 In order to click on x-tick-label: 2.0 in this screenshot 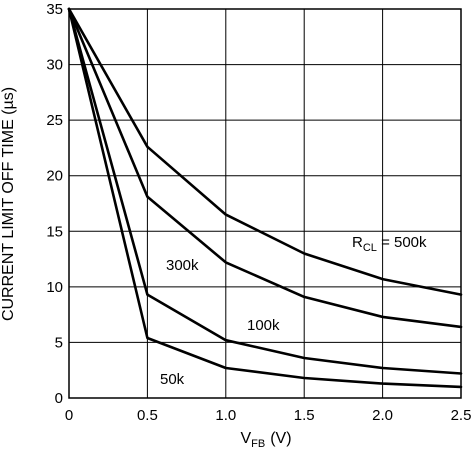, I will do `click(382, 415)`.